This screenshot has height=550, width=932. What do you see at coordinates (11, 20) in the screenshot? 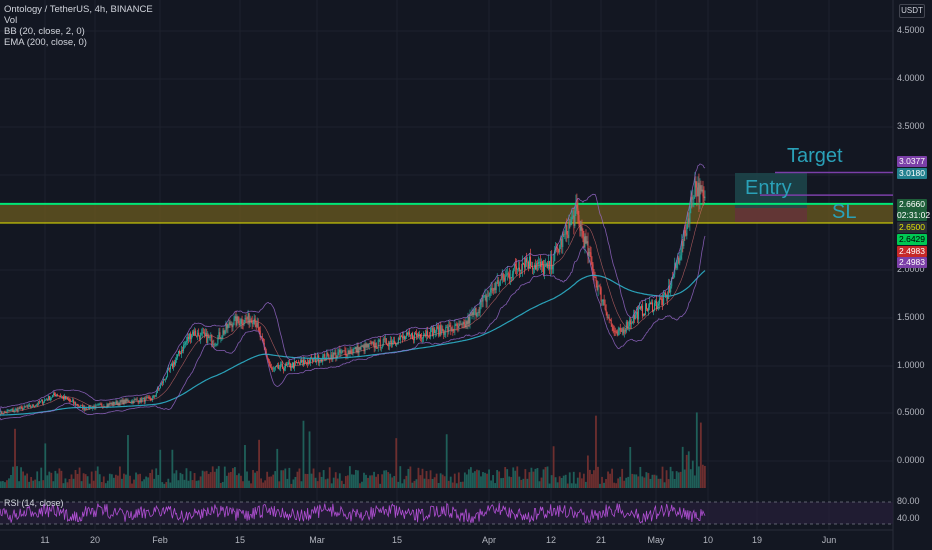
I see `vol-label: Vol` at bounding box center [11, 20].